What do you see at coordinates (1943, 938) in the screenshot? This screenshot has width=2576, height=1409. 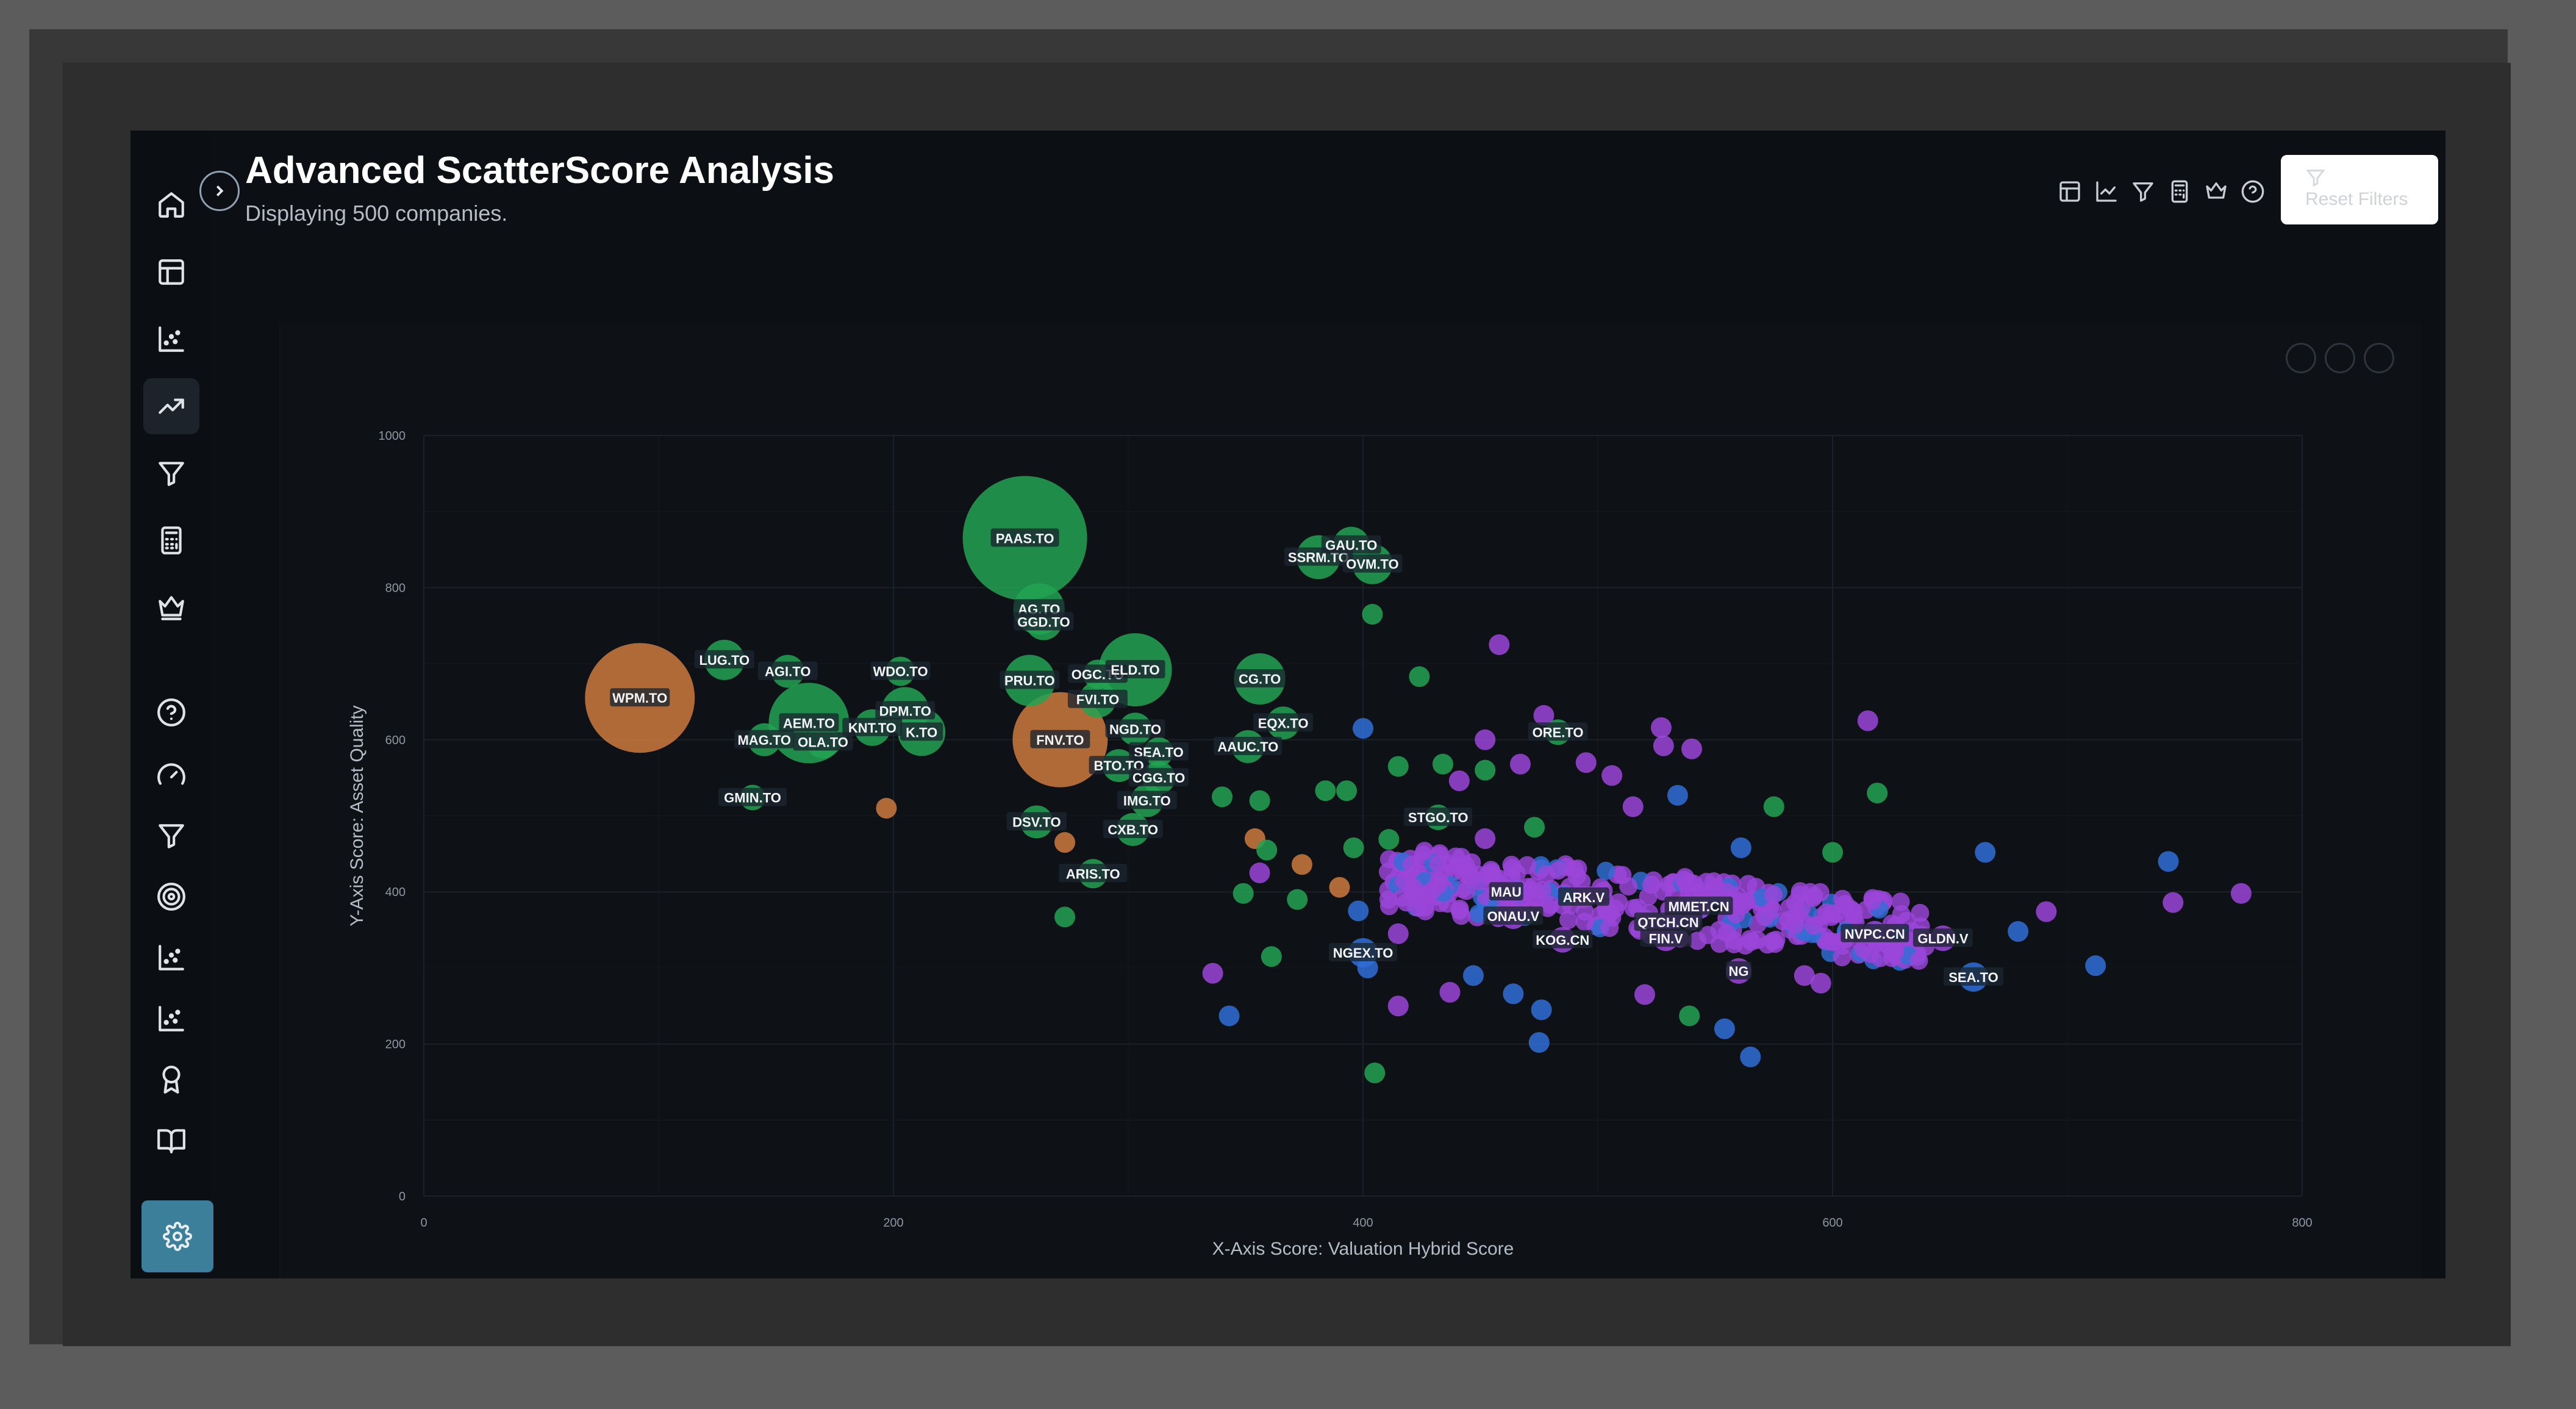 I see `point-label: GLDN.V` at bounding box center [1943, 938].